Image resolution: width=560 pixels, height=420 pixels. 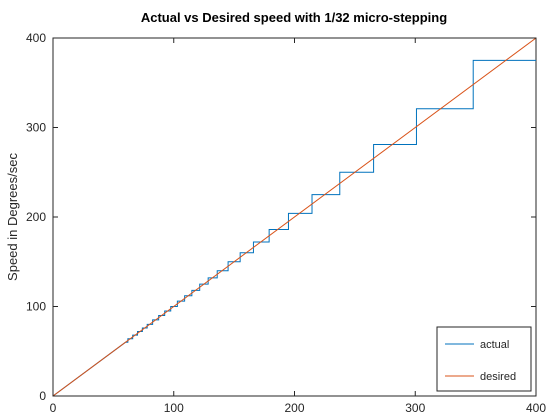 I want to click on legend-label-actual: actual, so click(x=494, y=345).